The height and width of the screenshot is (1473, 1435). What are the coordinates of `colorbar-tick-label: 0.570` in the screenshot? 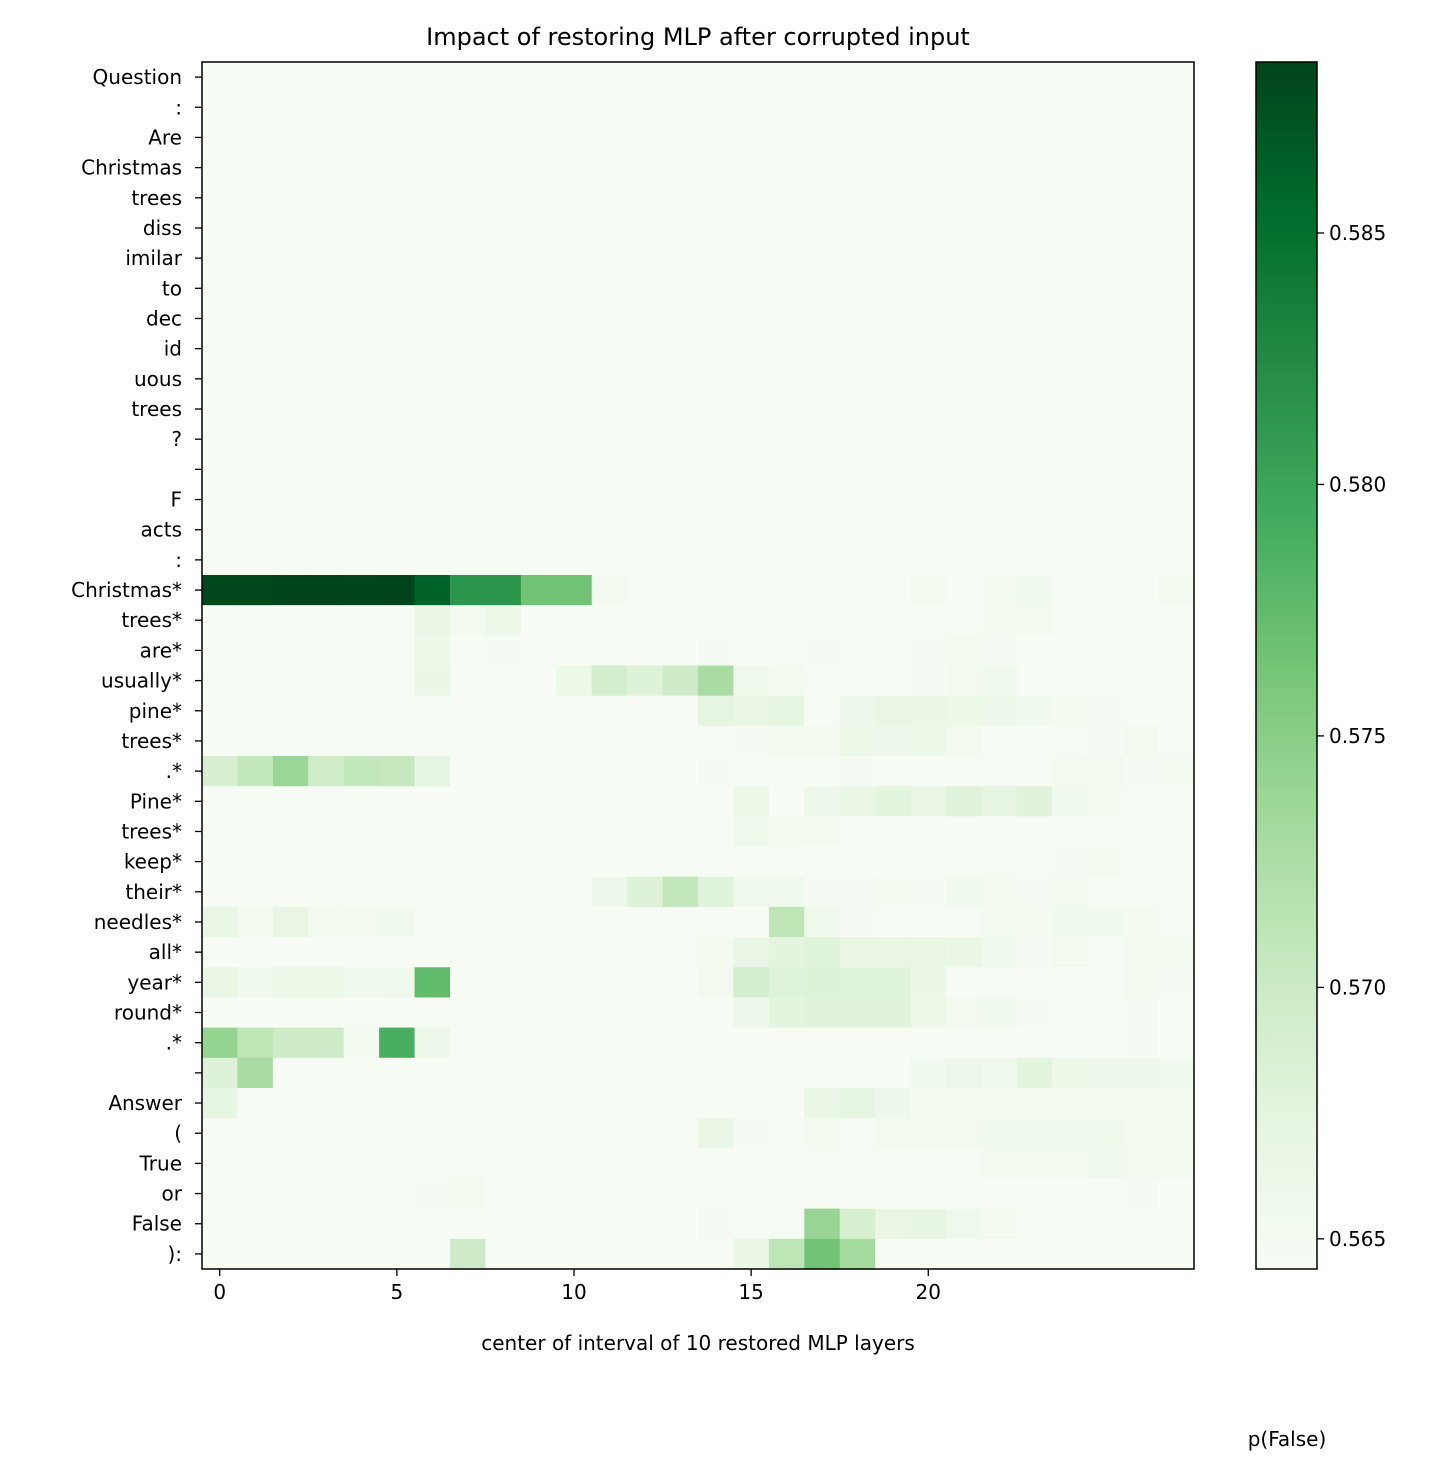 It's located at (1357, 987).